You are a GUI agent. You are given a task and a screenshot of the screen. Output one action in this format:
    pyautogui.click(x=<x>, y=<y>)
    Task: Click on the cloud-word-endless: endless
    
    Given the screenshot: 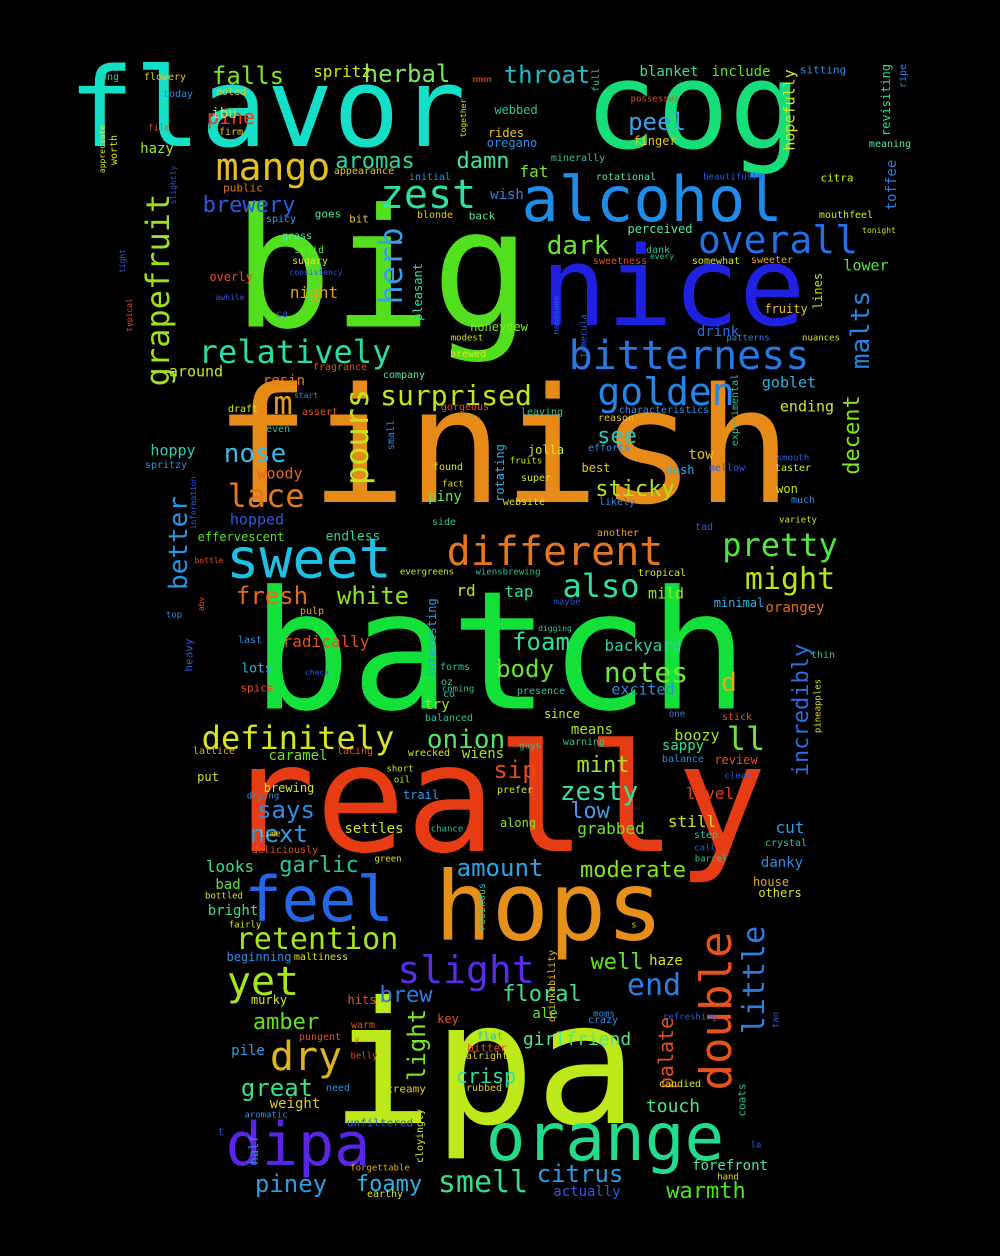 What is the action you would take?
    pyautogui.click(x=353, y=537)
    